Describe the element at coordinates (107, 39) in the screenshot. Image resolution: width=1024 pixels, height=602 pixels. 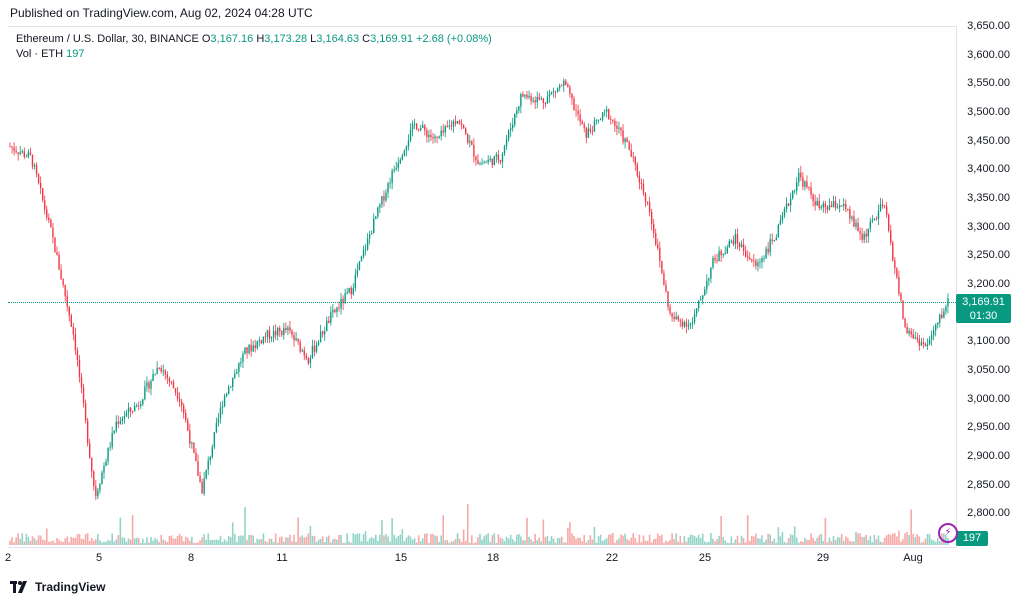
I see `symbol-title: Ethereum / U.S. Dollar, 30, BINANCE` at that location.